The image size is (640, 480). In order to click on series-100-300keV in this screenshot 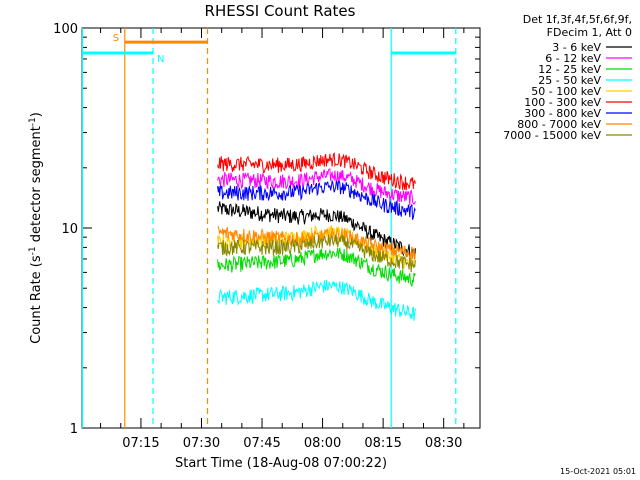, I will do `click(316, 171)`.